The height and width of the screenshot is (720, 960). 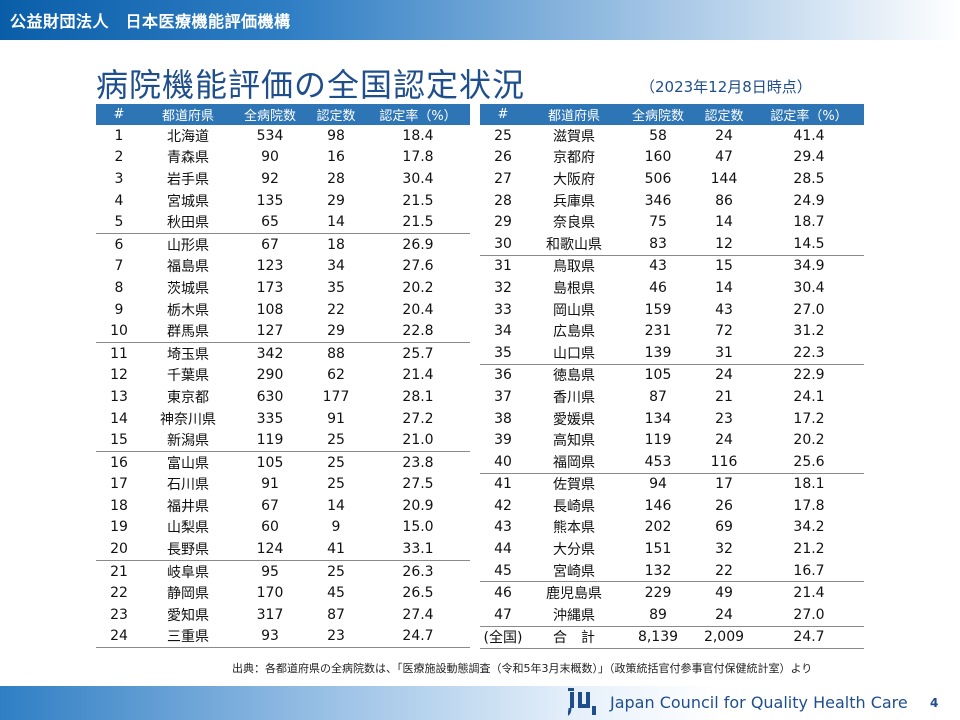 What do you see at coordinates (672, 201) in the screenshot?
I see `table-row: 28 兵庫県 346 86 24.9` at bounding box center [672, 201].